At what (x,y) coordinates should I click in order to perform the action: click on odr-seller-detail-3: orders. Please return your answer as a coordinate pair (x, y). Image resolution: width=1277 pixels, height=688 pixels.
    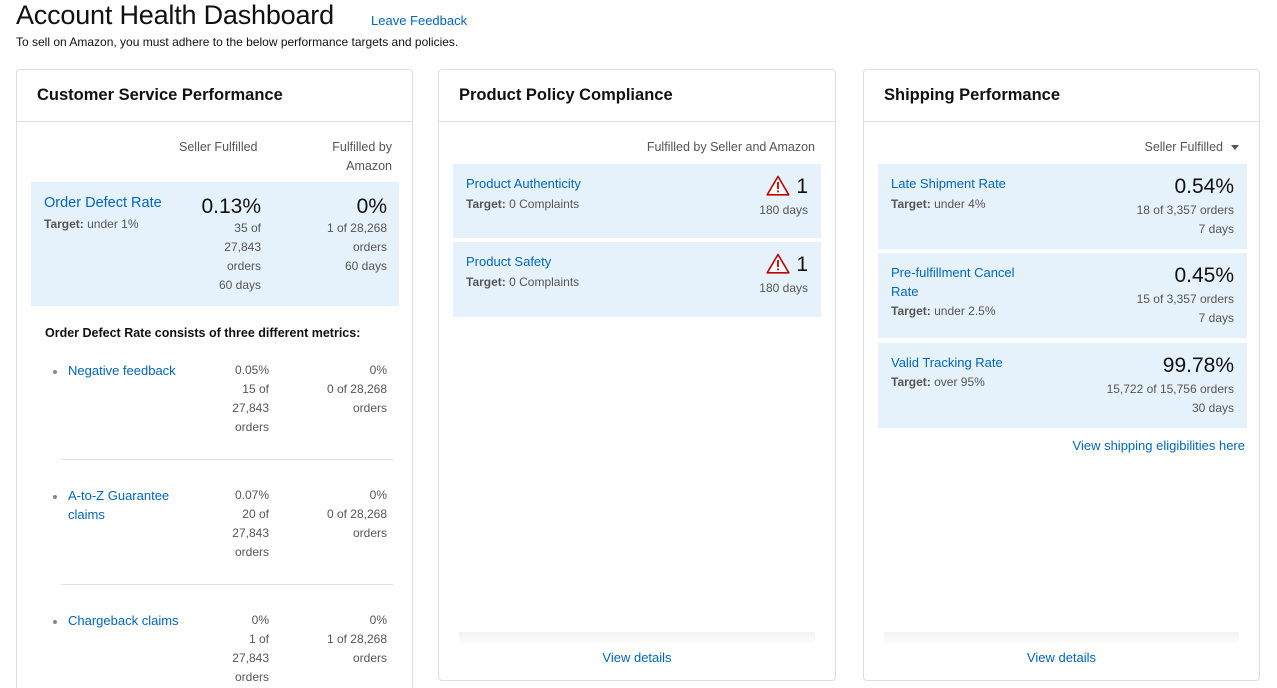
    Looking at the image, I should click on (243, 266).